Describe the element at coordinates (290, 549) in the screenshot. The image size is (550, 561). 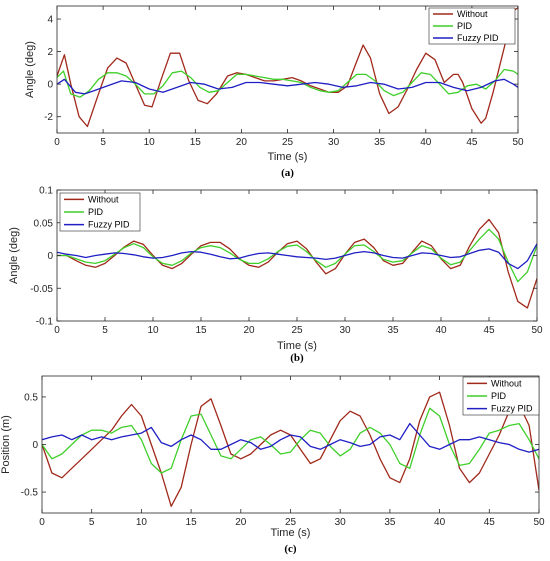
I see `panel-label: (c)` at that location.